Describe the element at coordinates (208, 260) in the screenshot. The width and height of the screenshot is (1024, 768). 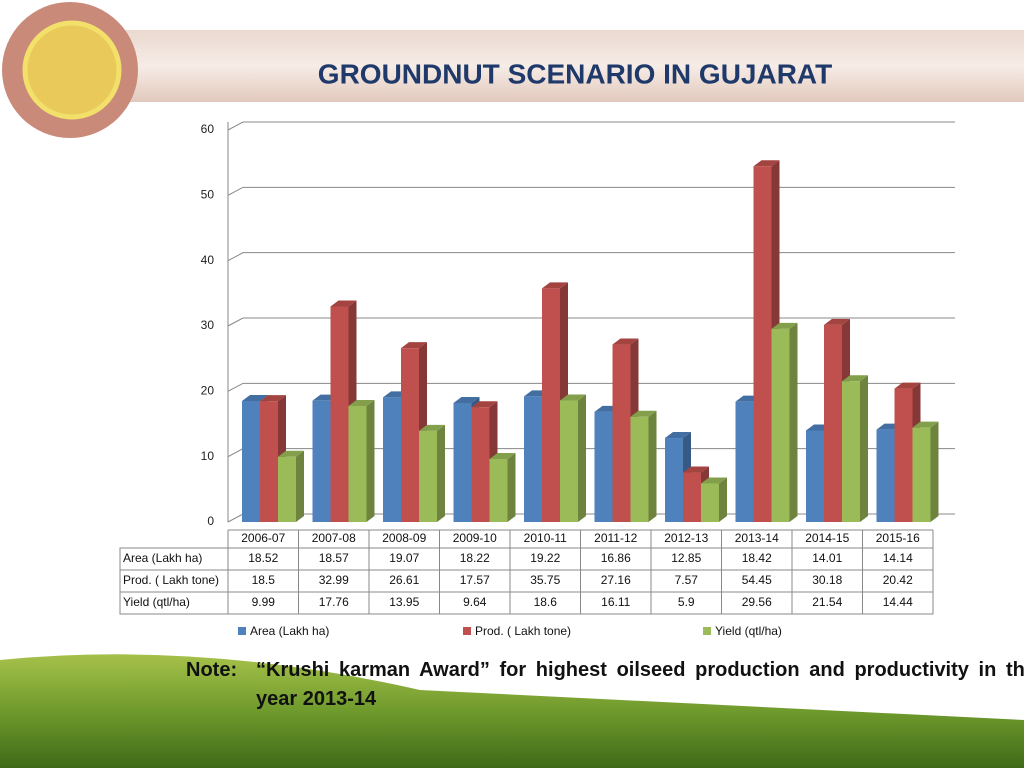
I see `y-tick-label: 40` at that location.